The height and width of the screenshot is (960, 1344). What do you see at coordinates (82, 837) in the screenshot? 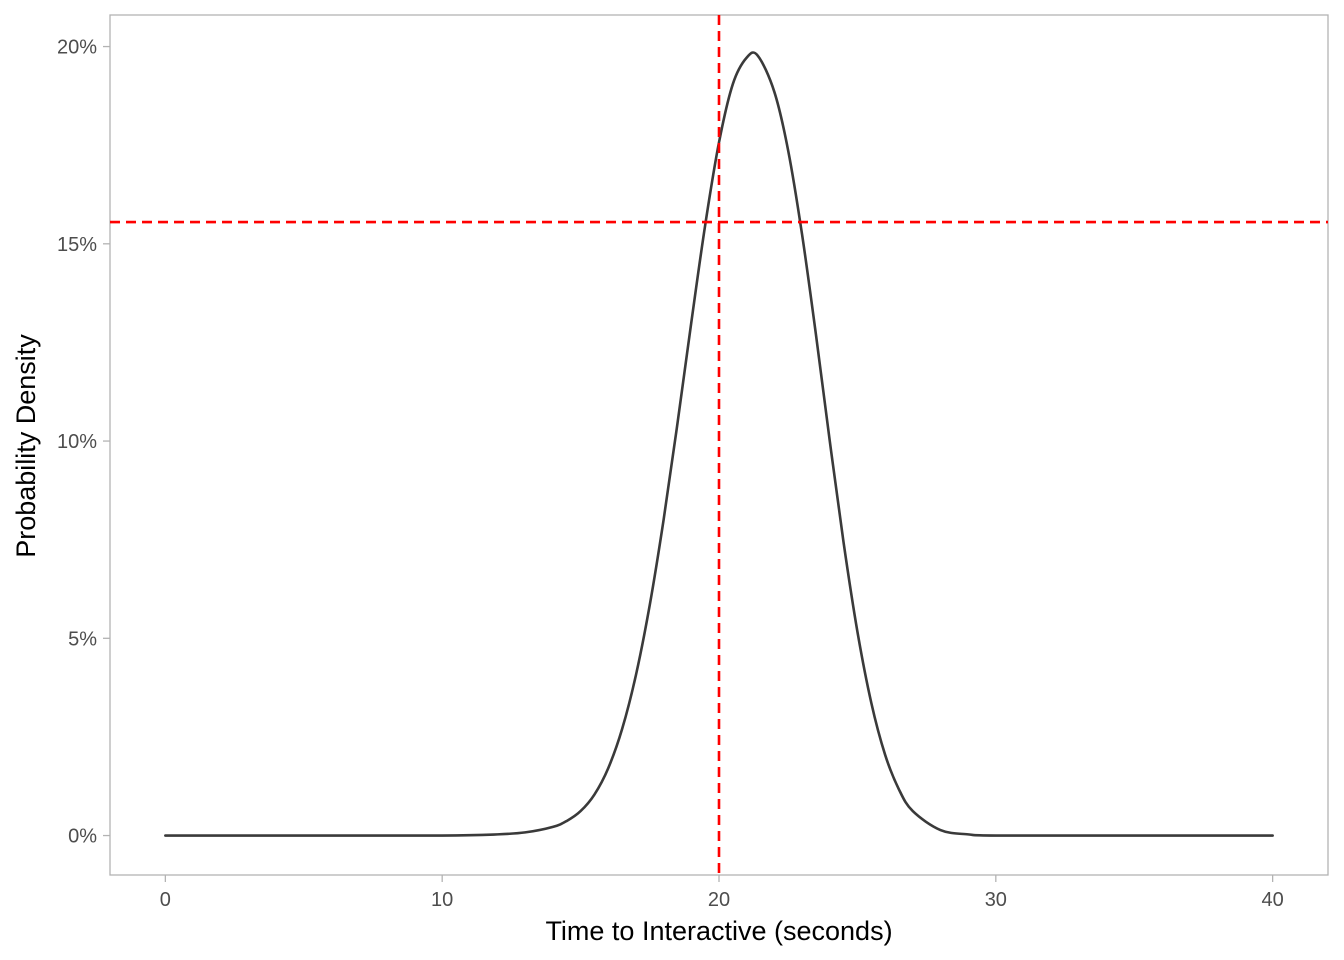
I see `y-tick-label: 0%` at bounding box center [82, 837].